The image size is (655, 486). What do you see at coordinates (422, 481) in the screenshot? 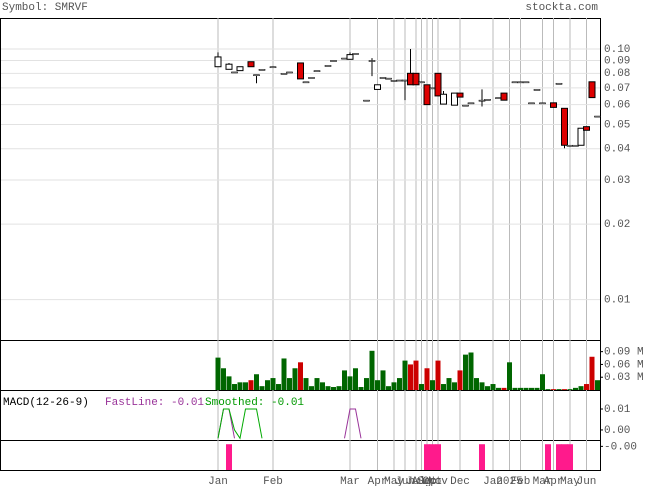
I see `x-tick-label: Aug` at bounding box center [422, 481].